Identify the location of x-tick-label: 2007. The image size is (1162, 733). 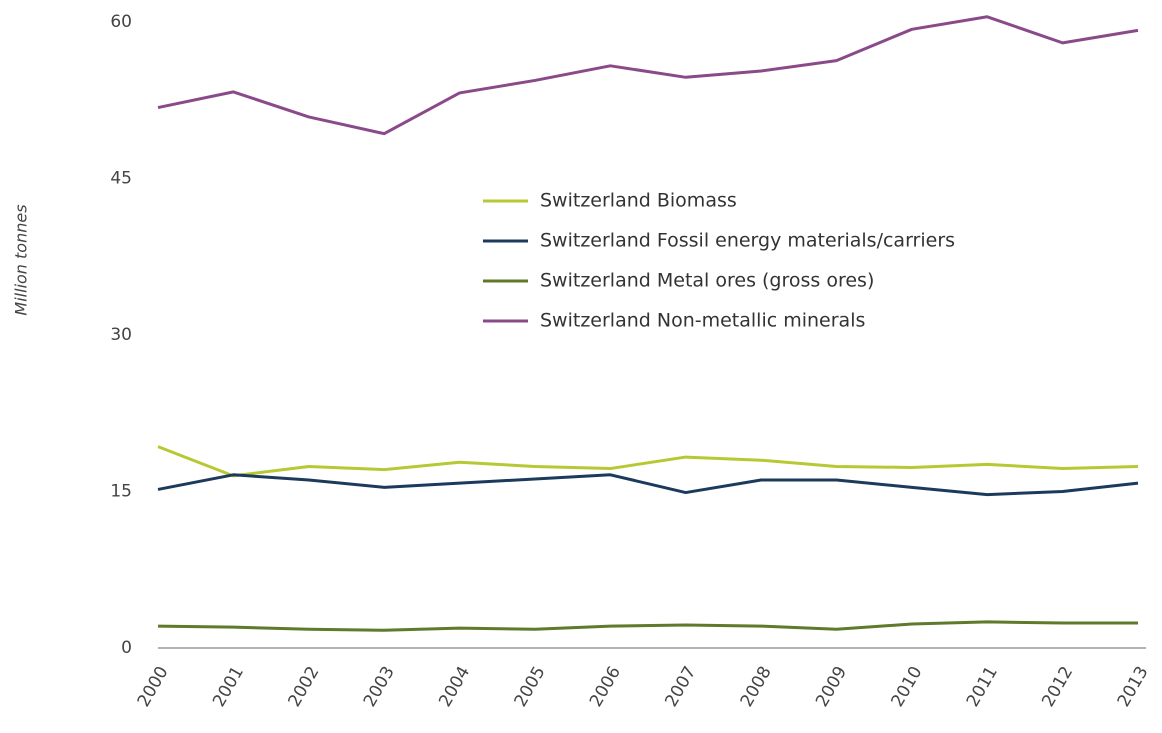
(680, 686).